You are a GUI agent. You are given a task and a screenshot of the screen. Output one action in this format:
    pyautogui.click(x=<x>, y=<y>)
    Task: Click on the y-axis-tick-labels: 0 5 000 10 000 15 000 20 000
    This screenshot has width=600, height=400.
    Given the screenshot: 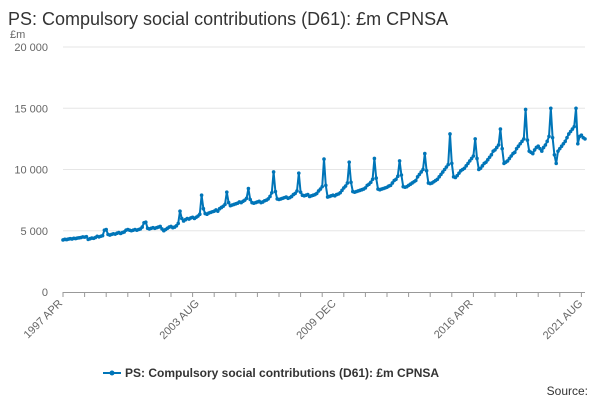 What is the action you would take?
    pyautogui.click(x=31, y=170)
    